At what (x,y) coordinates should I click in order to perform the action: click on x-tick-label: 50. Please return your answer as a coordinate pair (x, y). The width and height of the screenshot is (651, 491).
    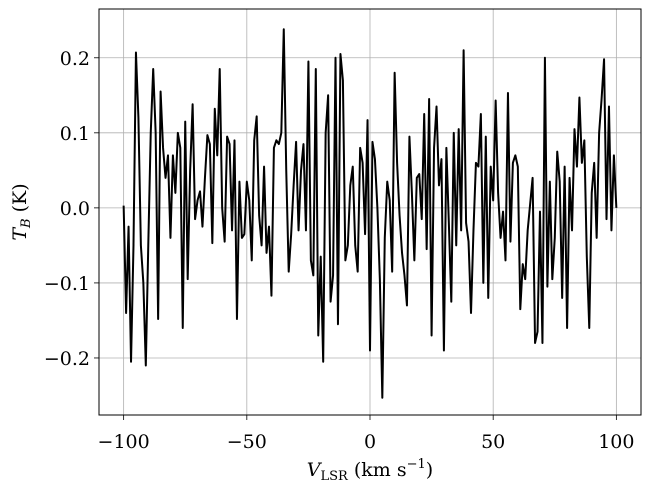
    Looking at the image, I should click on (493, 442).